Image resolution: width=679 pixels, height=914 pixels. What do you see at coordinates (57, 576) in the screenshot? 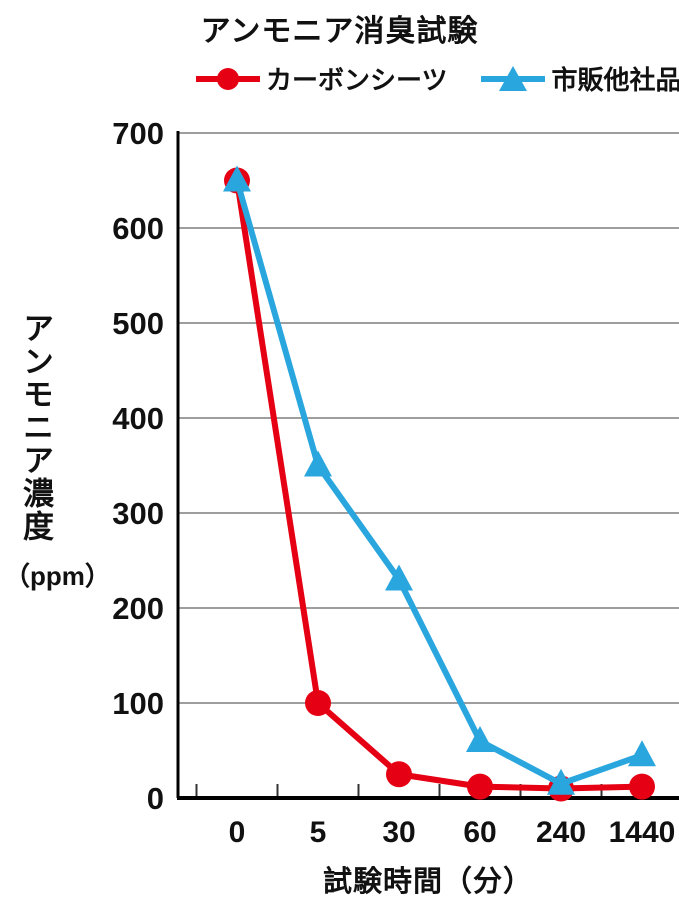
I see `y-axis-unit-label: （ppm）` at bounding box center [57, 576].